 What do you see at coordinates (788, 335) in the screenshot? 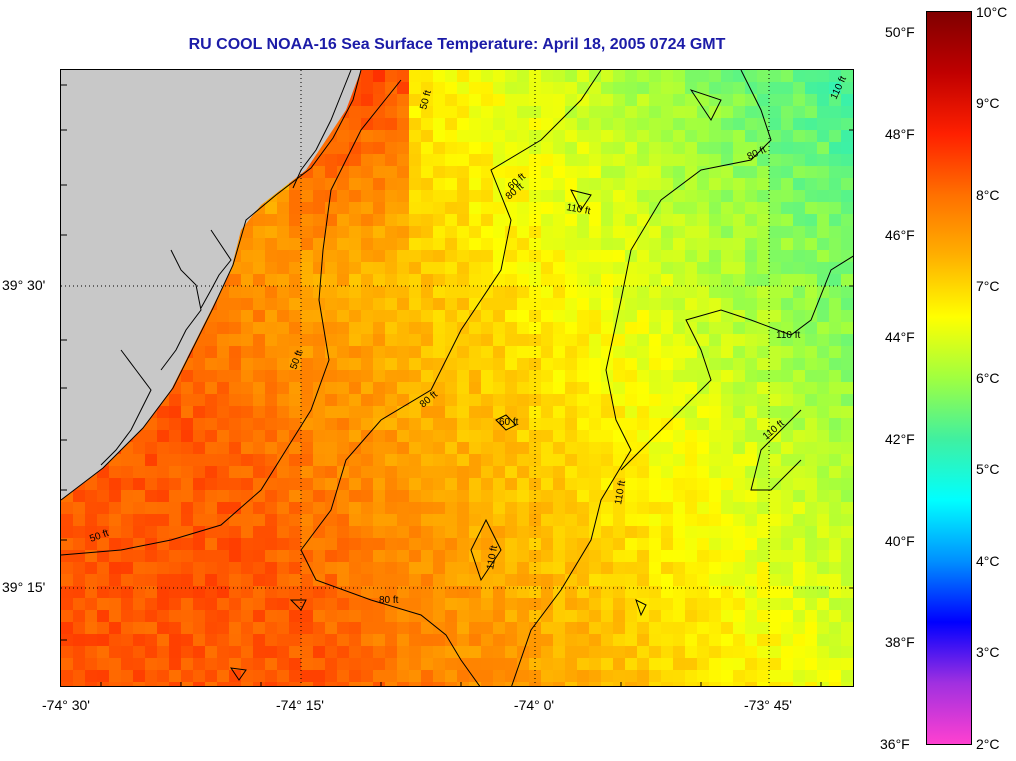
I see `contour-label: 110 ft` at bounding box center [788, 335].